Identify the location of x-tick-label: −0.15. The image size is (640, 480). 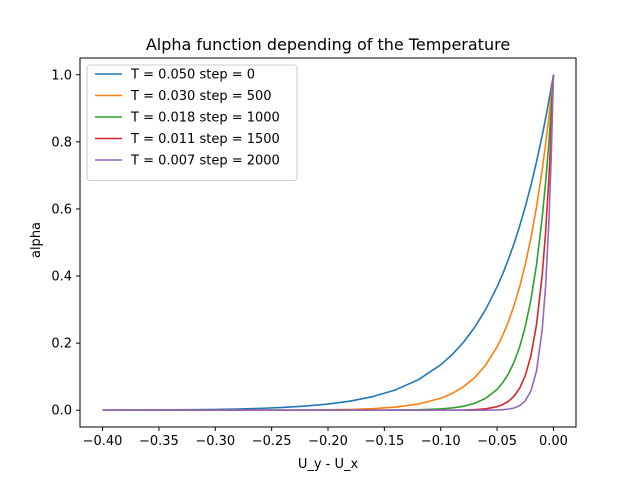
(384, 441).